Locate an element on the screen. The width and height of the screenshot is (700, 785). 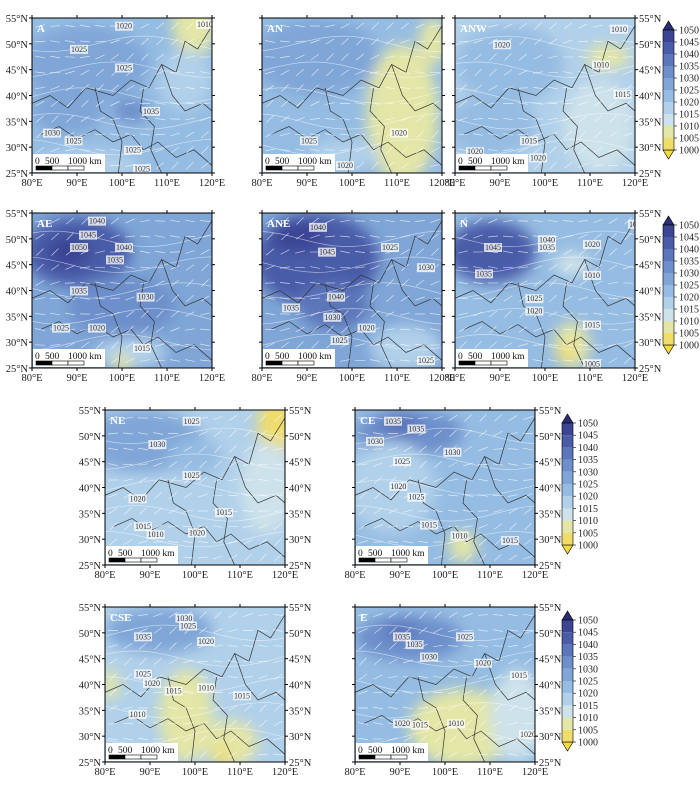
y-tick-label: 30°N is located at coordinates (90, 540).